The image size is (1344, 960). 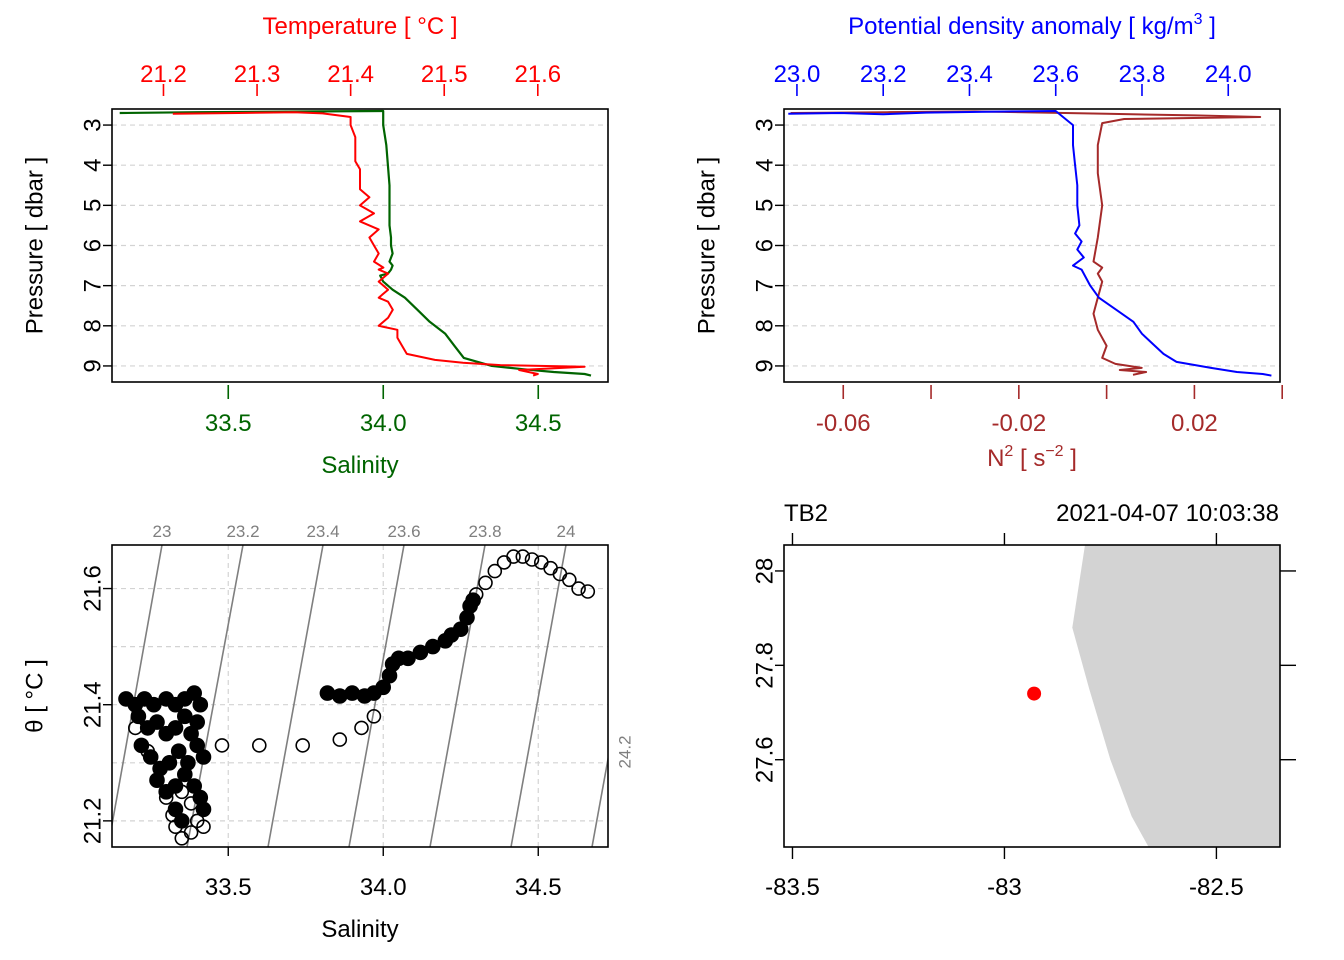 What do you see at coordinates (764, 571) in the screenshot?
I see `y-tick-label: 28` at bounding box center [764, 571].